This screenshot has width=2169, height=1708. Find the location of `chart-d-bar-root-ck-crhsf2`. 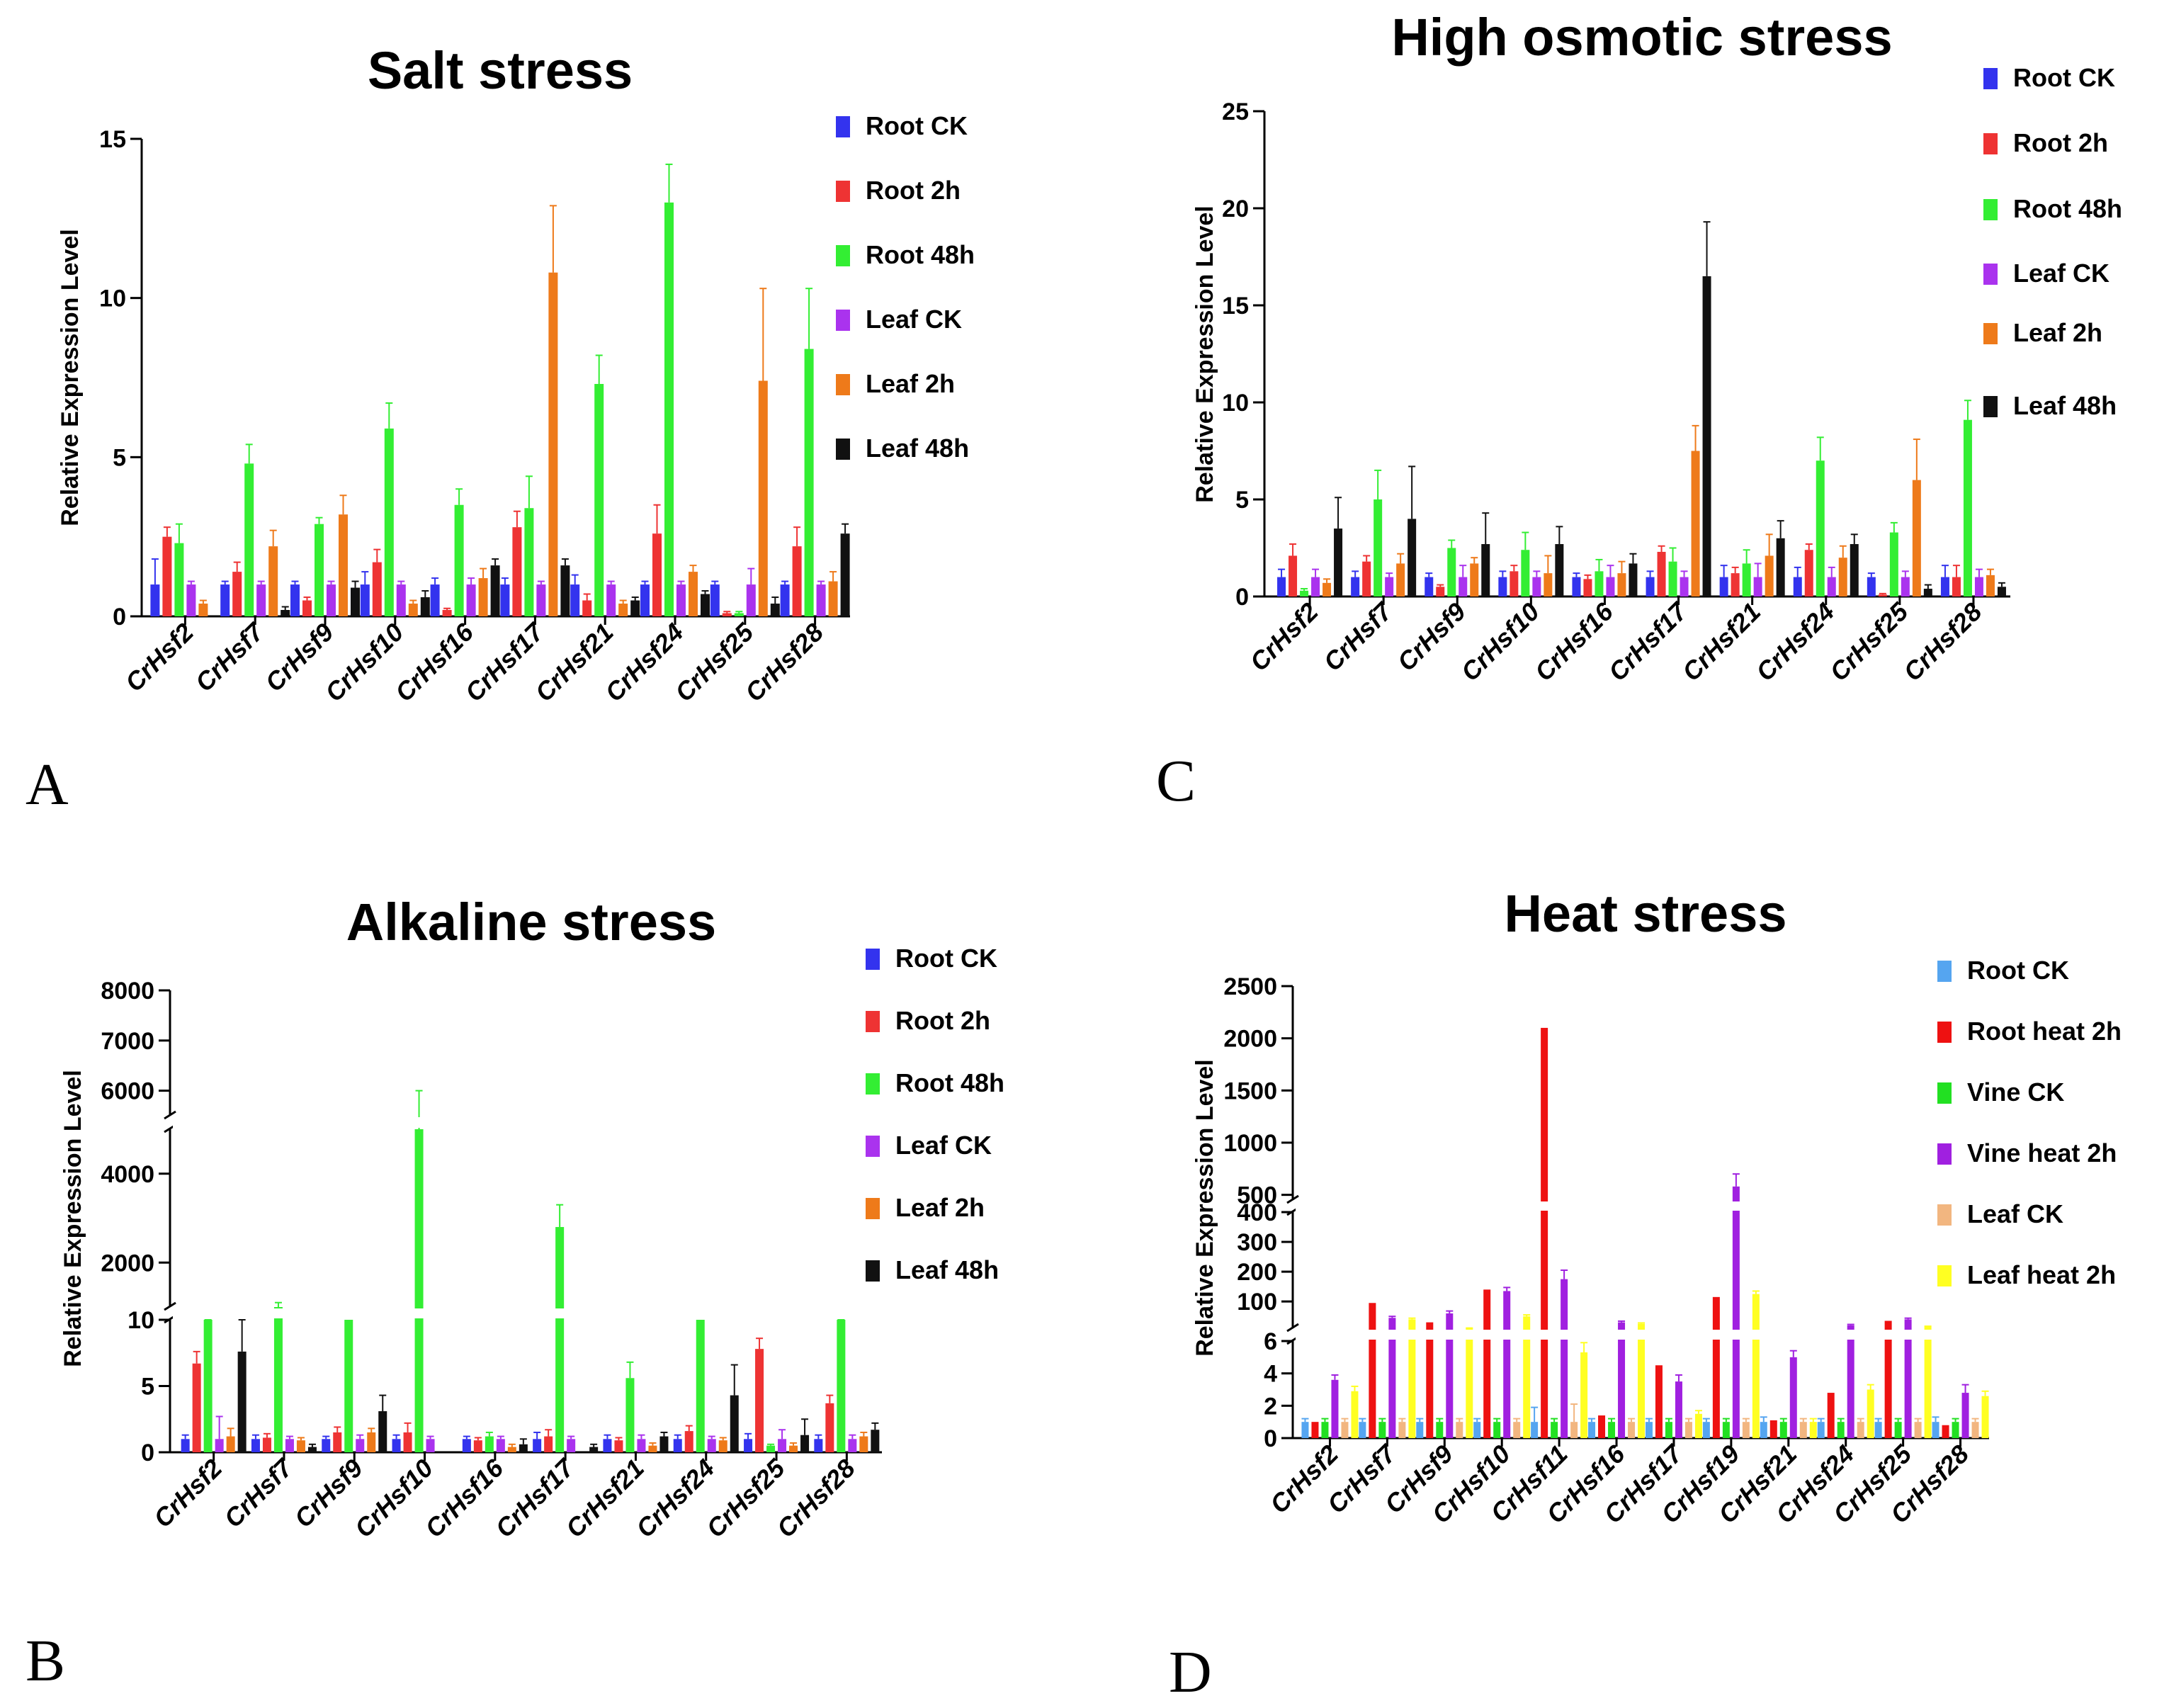

chart-d-bar-root-ck-crhsf2 is located at coordinates (1305, 1430).